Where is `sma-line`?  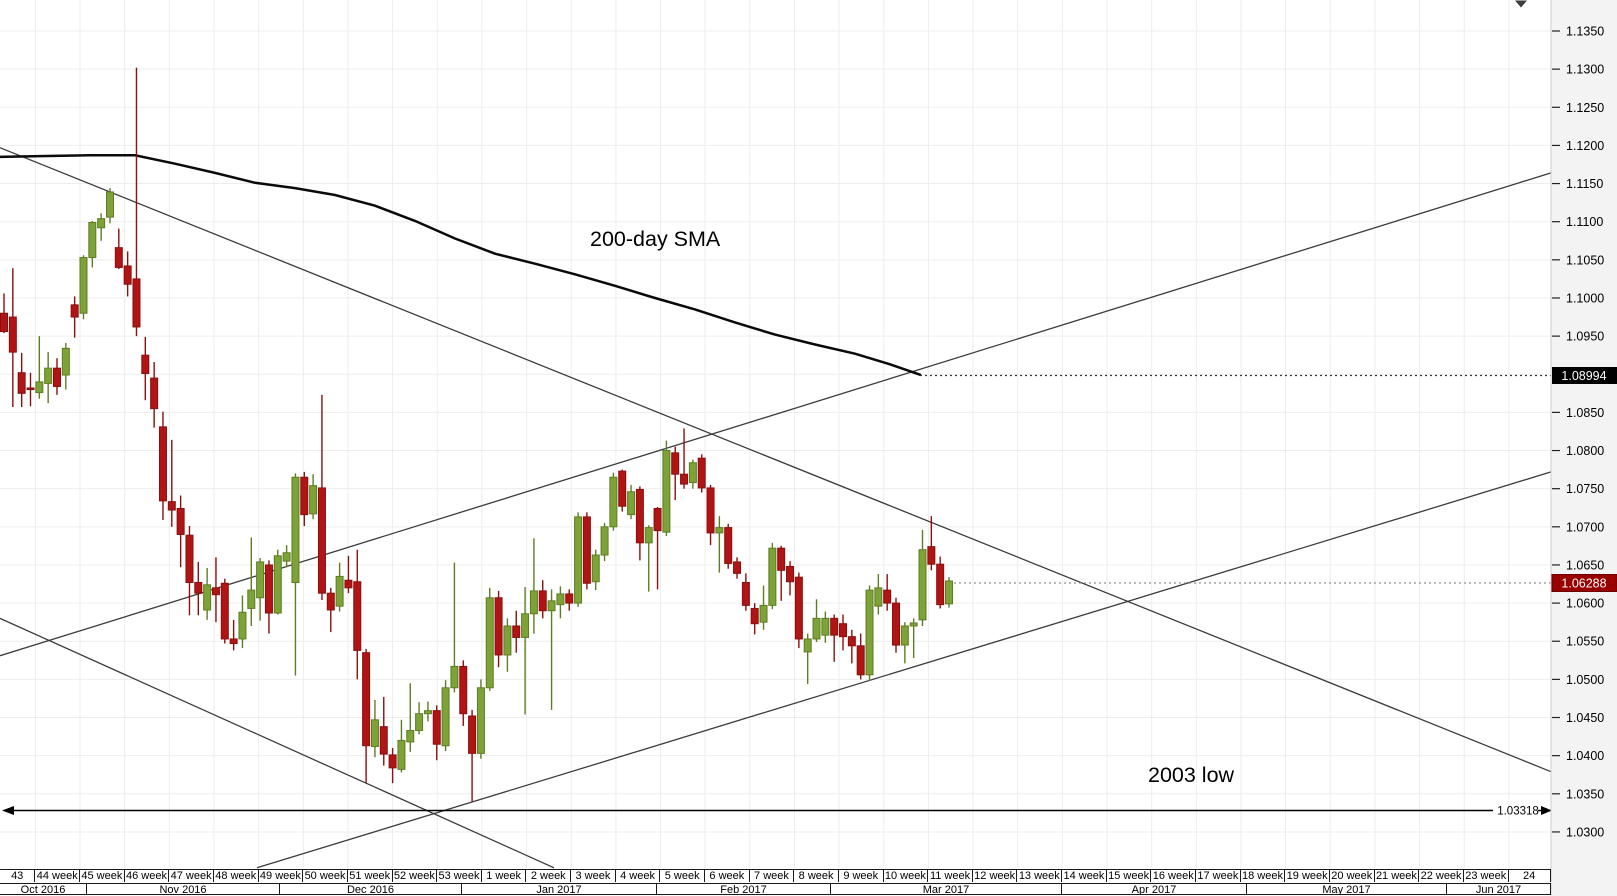 sma-line is located at coordinates (461, 265).